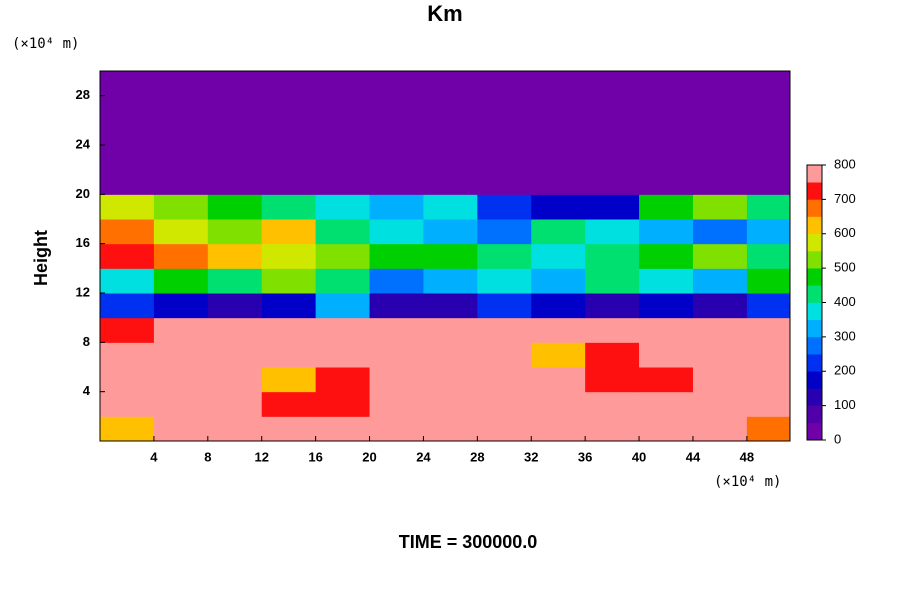  Describe the element at coordinates (87, 390) in the screenshot. I see `y-tick-label: 4` at that location.